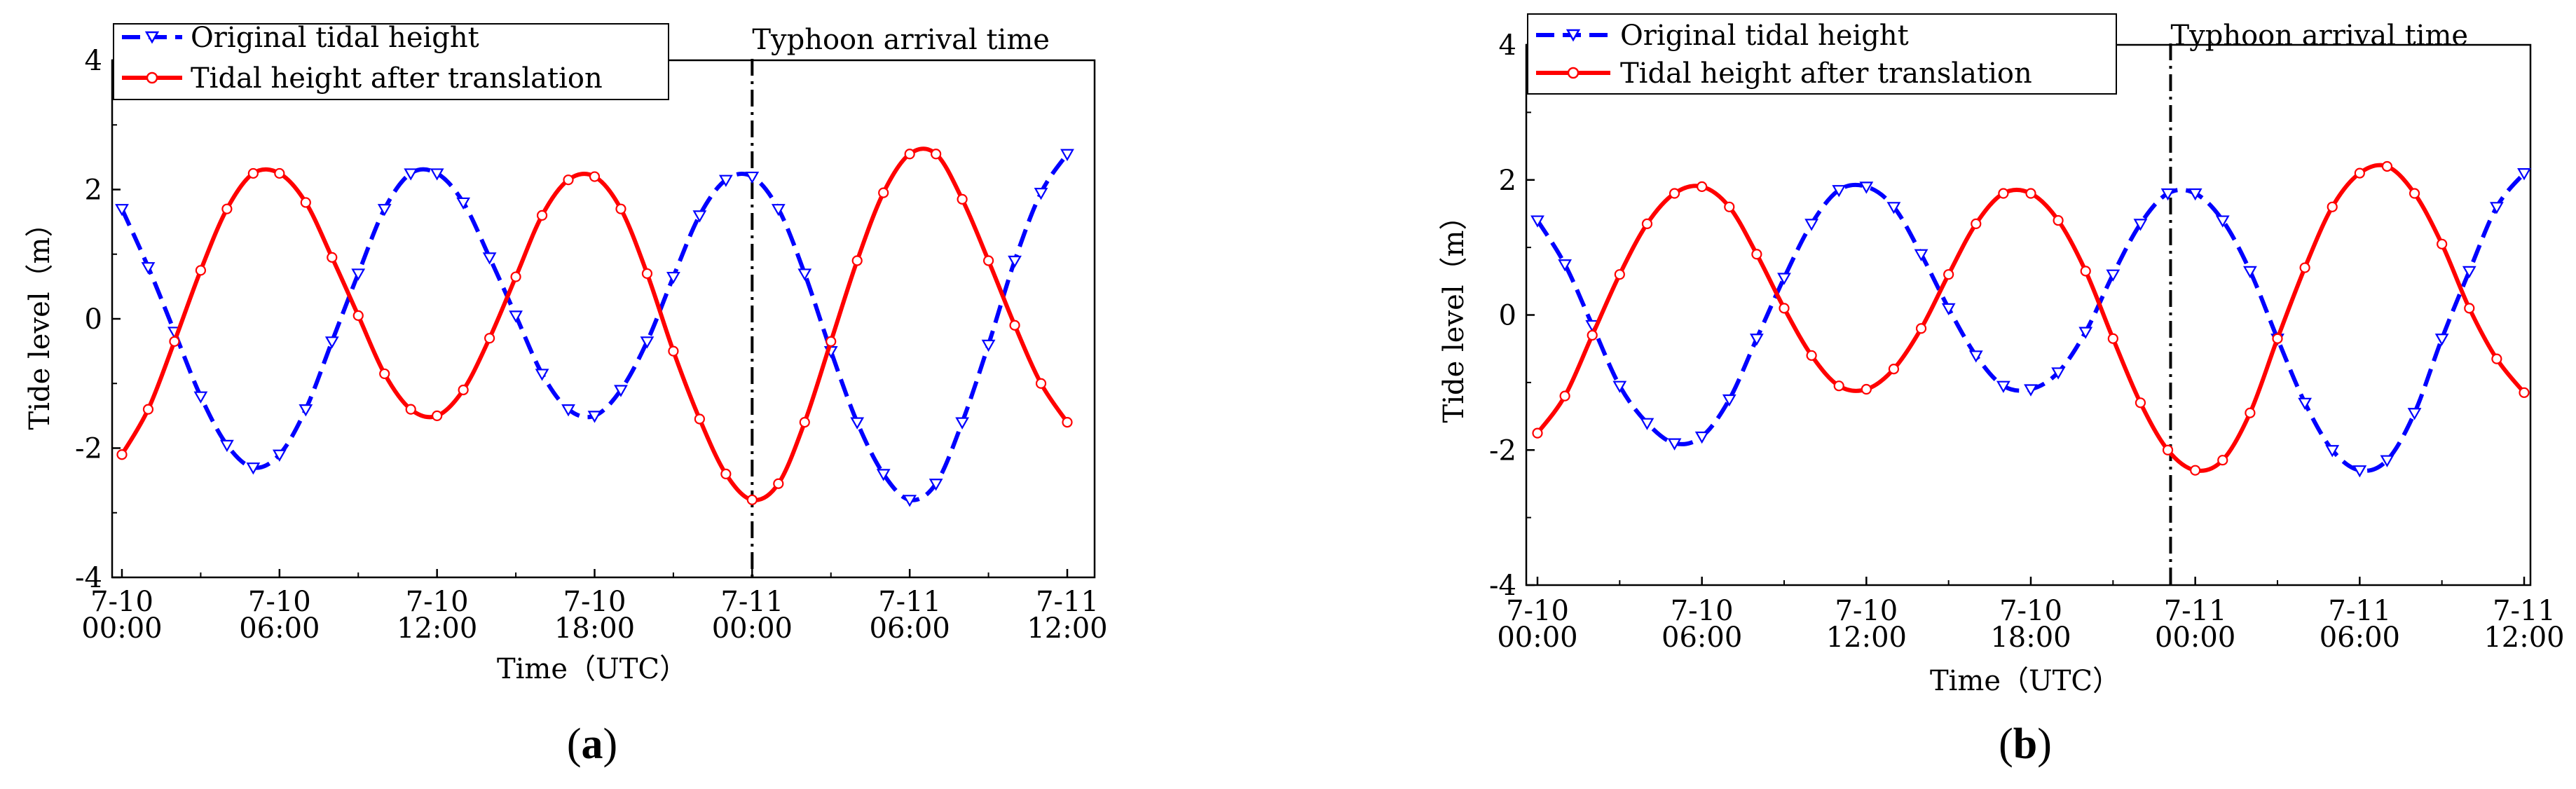 Image resolution: width=2576 pixels, height=789 pixels. What do you see at coordinates (397, 78) in the screenshot?
I see `legend-label-translated: Tidal height after translation` at bounding box center [397, 78].